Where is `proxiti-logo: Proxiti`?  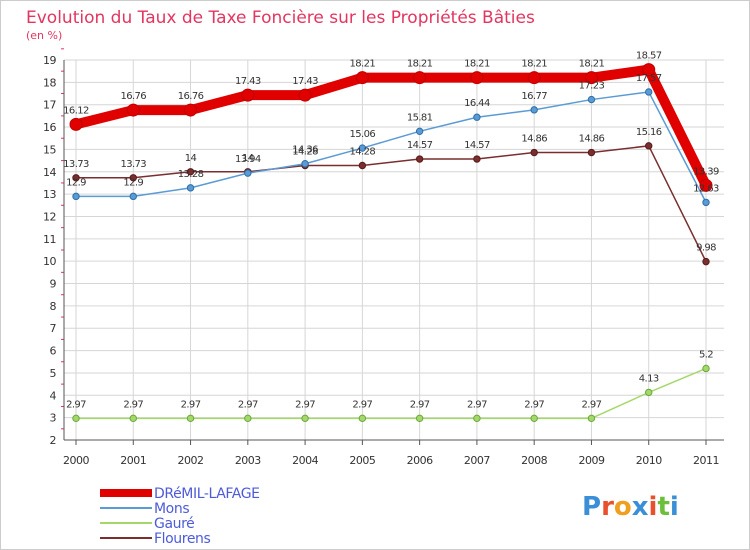
proxiti-logo: Proxiti is located at coordinates (630, 507).